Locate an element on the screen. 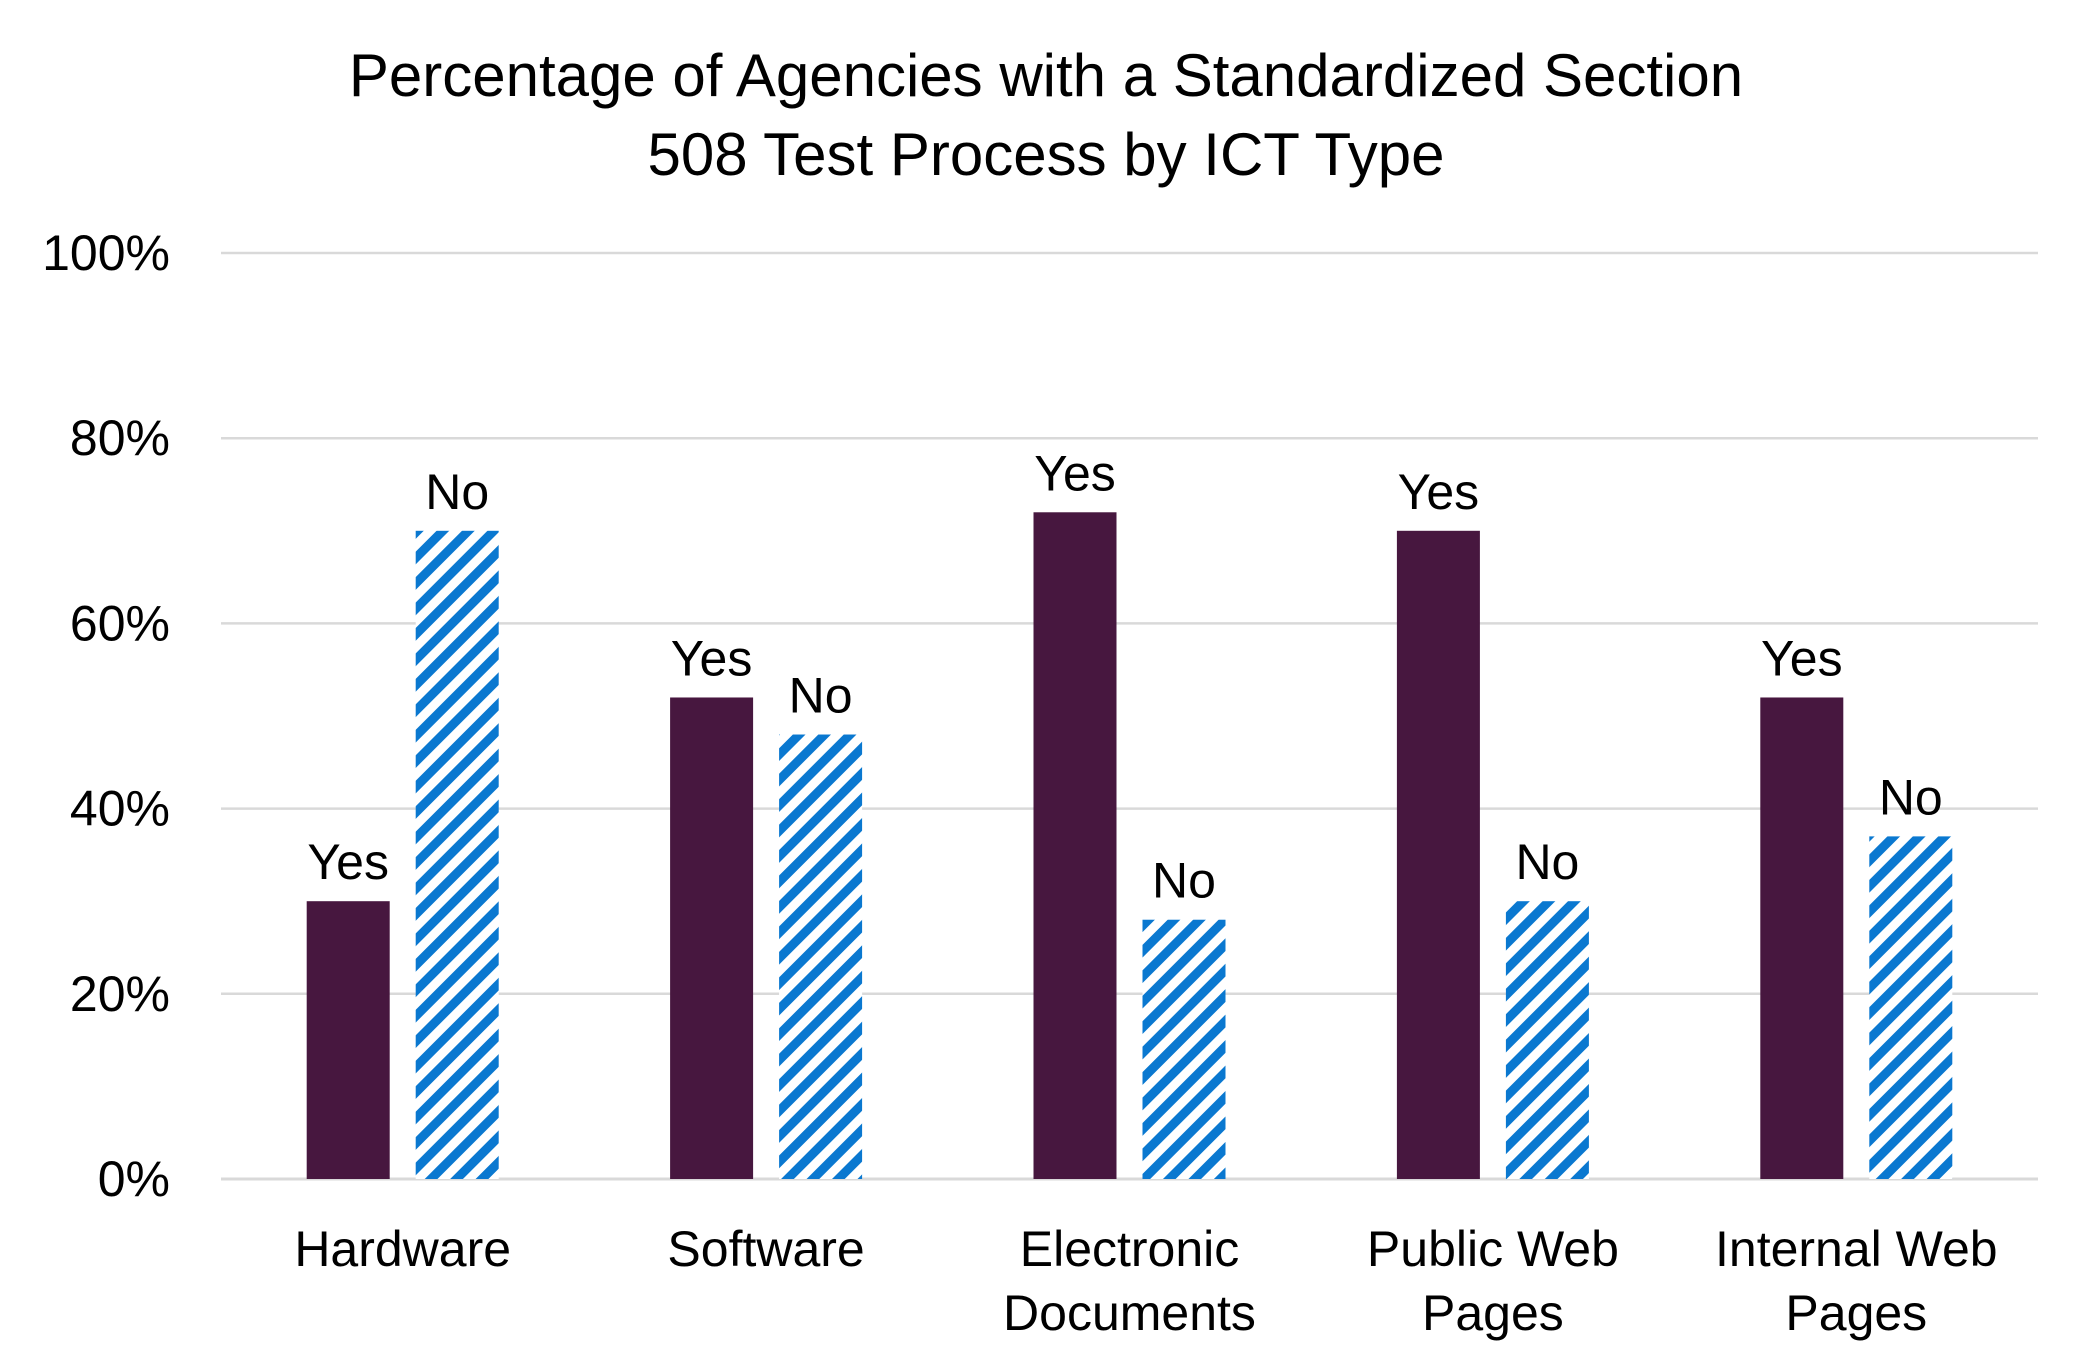 Image resolution: width=2076 pixels, height=1366 pixels. y-tick-label: 20% is located at coordinates (120, 994).